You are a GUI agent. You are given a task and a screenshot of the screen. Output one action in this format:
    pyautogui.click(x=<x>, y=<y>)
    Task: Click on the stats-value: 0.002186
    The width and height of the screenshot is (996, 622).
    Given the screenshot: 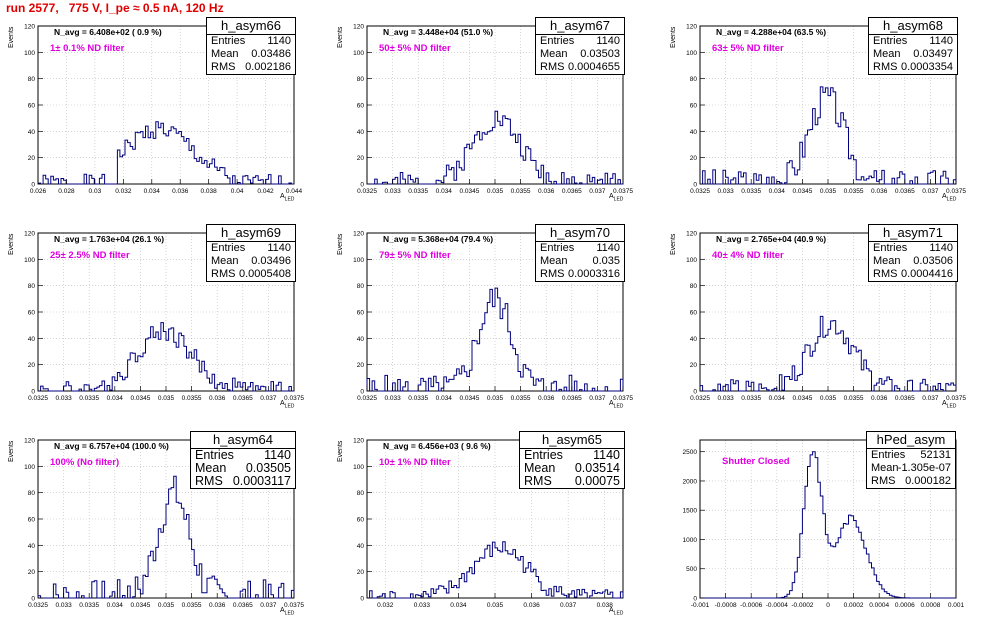 What is the action you would take?
    pyautogui.click(x=268, y=67)
    